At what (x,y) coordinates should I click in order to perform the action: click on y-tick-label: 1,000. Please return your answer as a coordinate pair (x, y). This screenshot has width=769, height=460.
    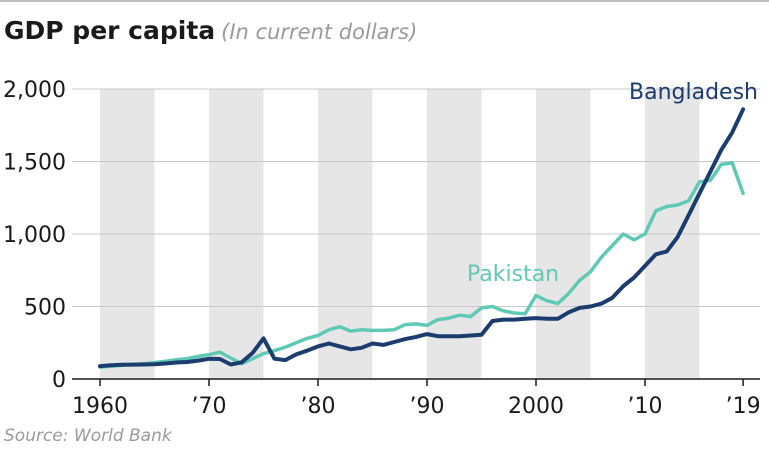
    Looking at the image, I should click on (34, 235).